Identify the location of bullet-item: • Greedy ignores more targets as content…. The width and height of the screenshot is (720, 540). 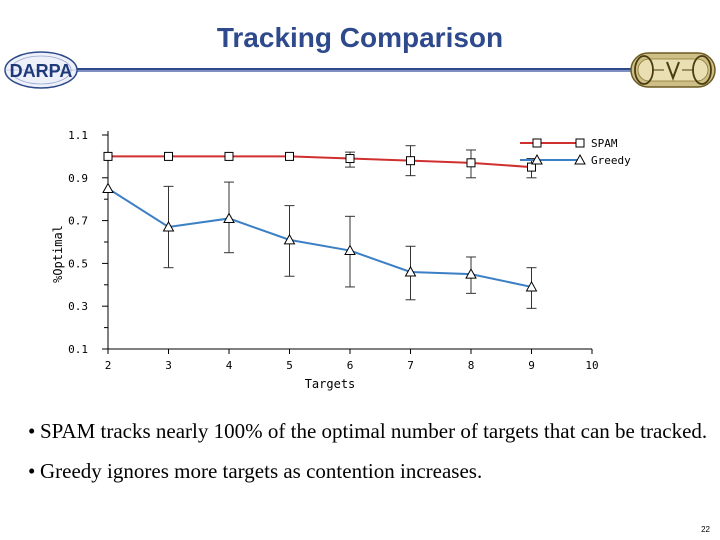
(368, 471).